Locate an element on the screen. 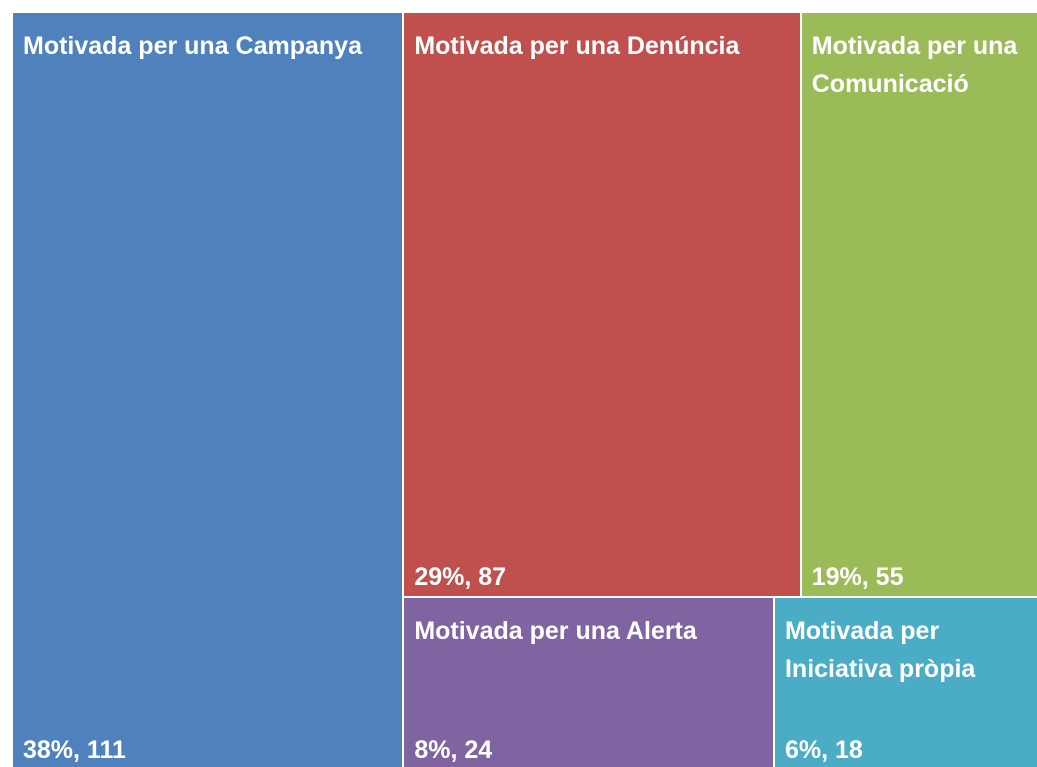 The image size is (1037, 767). value-label: 6%, 18 is located at coordinates (823, 749).